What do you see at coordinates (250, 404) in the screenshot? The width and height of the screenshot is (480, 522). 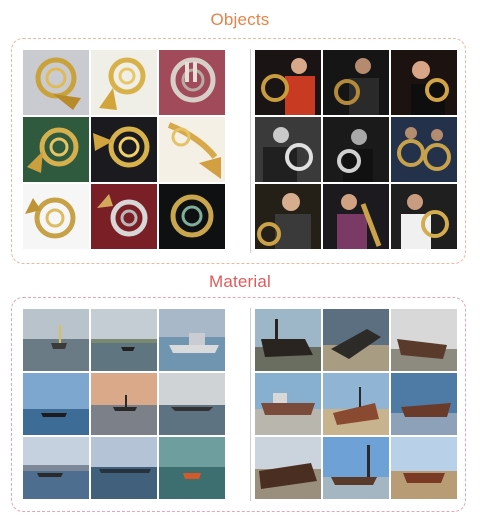 I see `material-divider` at bounding box center [250, 404].